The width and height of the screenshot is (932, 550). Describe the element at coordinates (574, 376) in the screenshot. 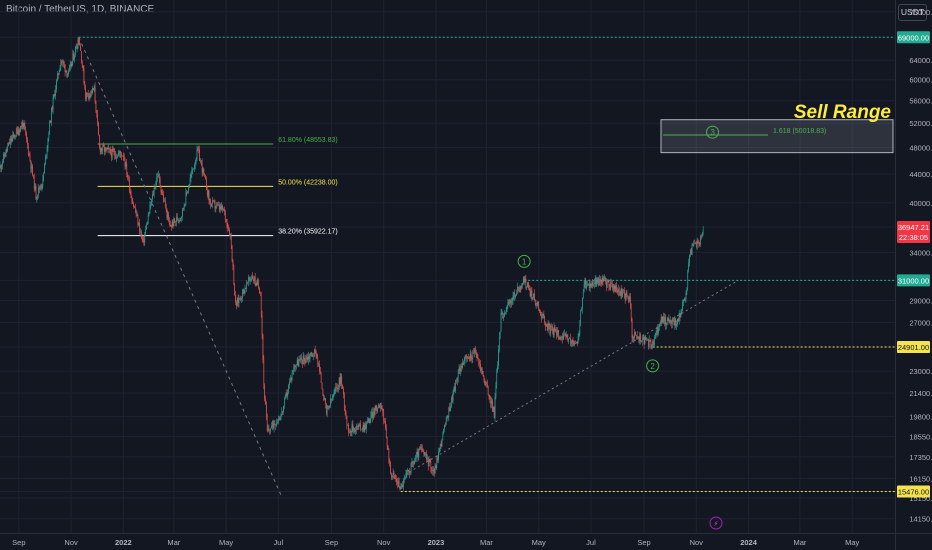

I see `trend-line` at that location.